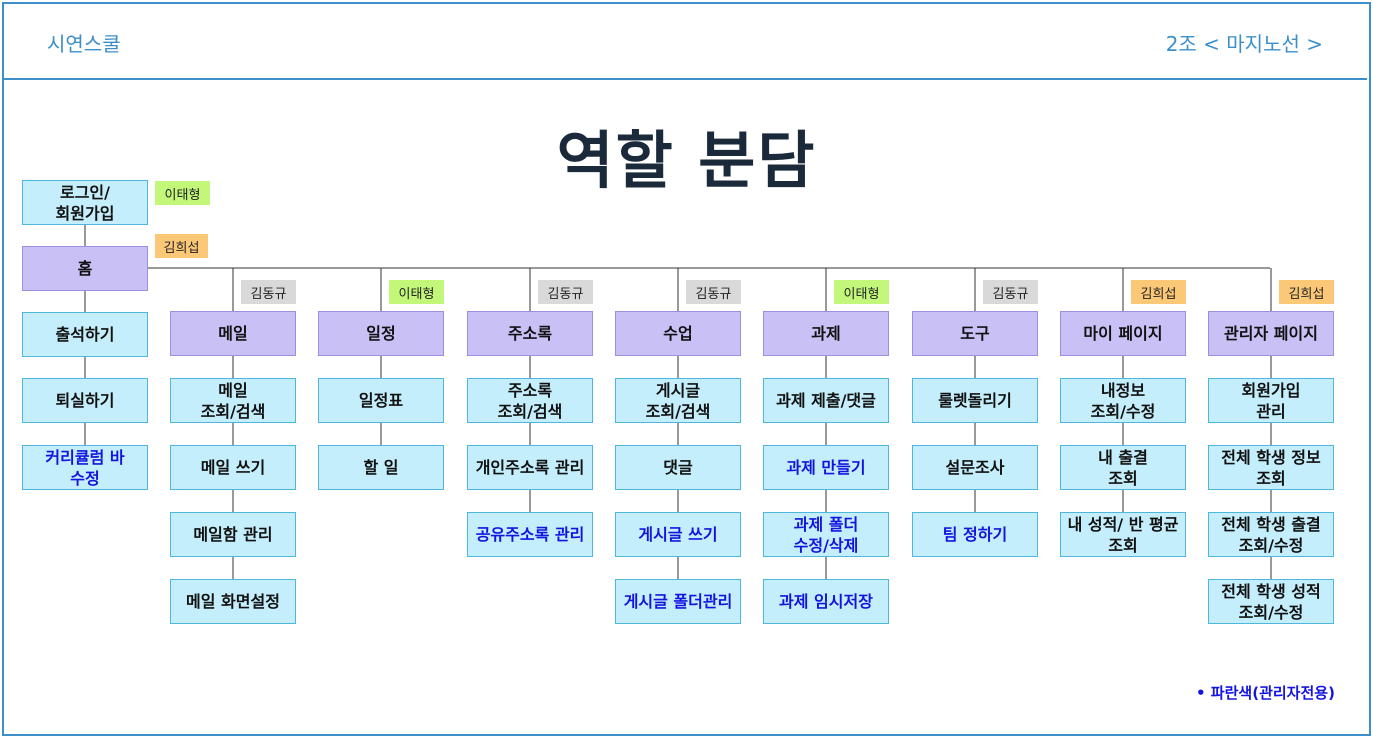  I want to click on task-box-5-1: 과제 제출/댓글, so click(826, 400).